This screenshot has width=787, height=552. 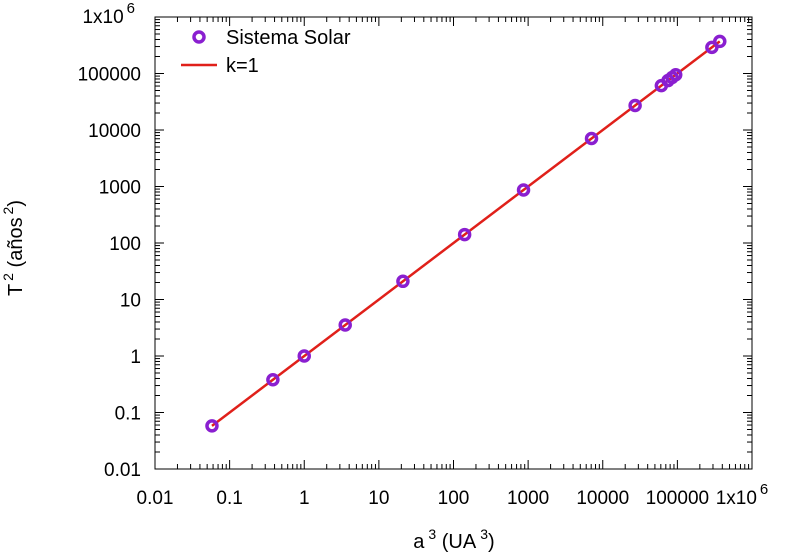 I want to click on x-axis-title-unit-open: (UA, so click(x=456, y=541).